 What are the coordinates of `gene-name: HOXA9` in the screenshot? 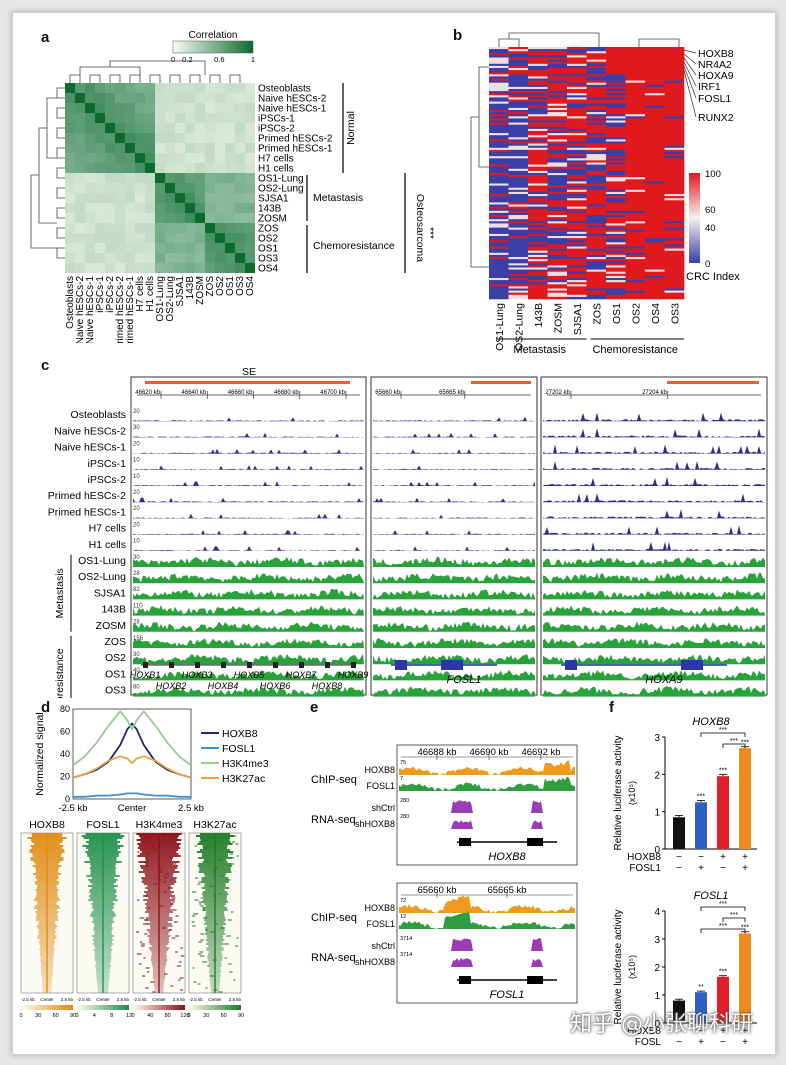 It's located at (663, 680).